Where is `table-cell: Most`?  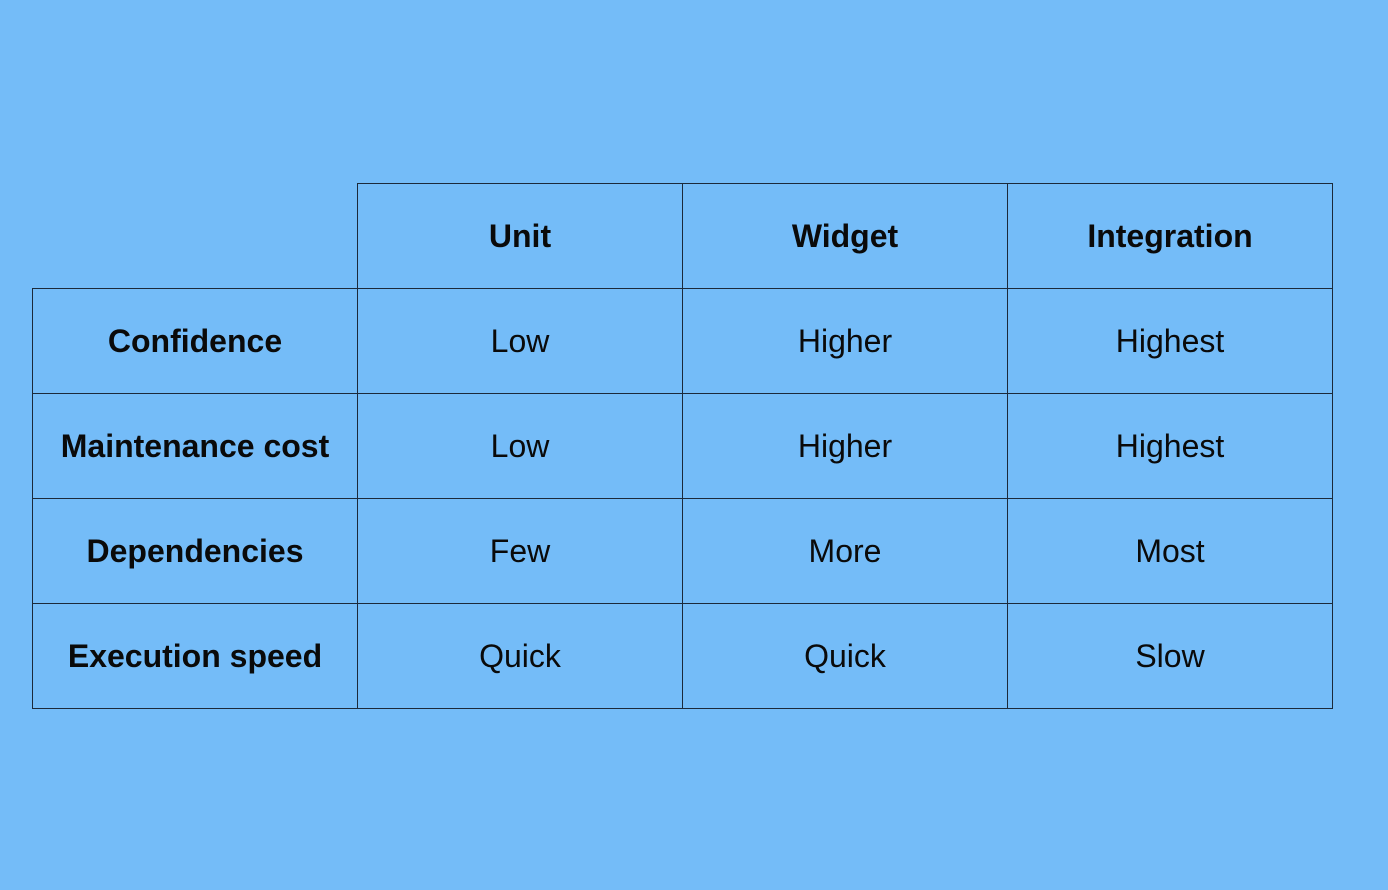
table-cell: Most is located at coordinates (1170, 551).